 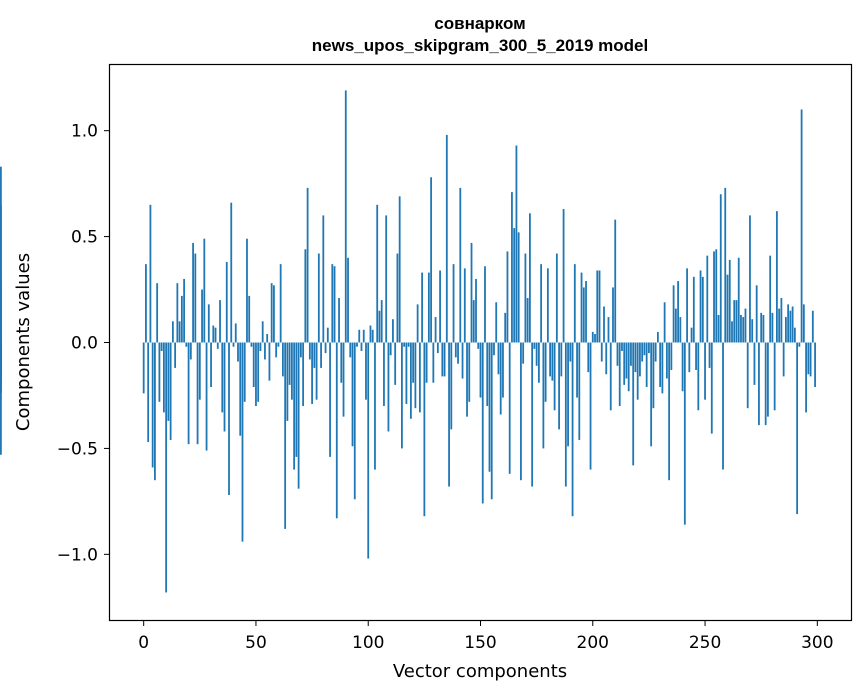 What do you see at coordinates (480, 643) in the screenshot?
I see `x-tick-label: 150` at bounding box center [480, 643].